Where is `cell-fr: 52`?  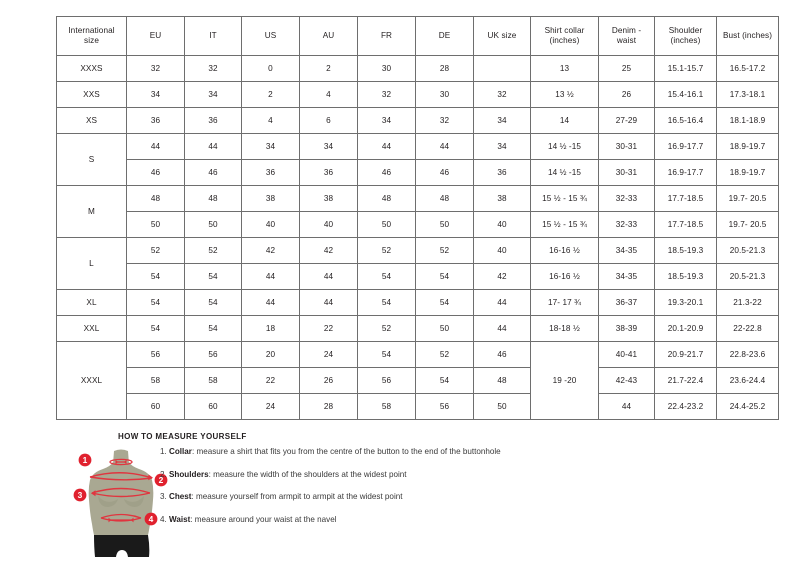 cell-fr: 52 is located at coordinates (386, 328).